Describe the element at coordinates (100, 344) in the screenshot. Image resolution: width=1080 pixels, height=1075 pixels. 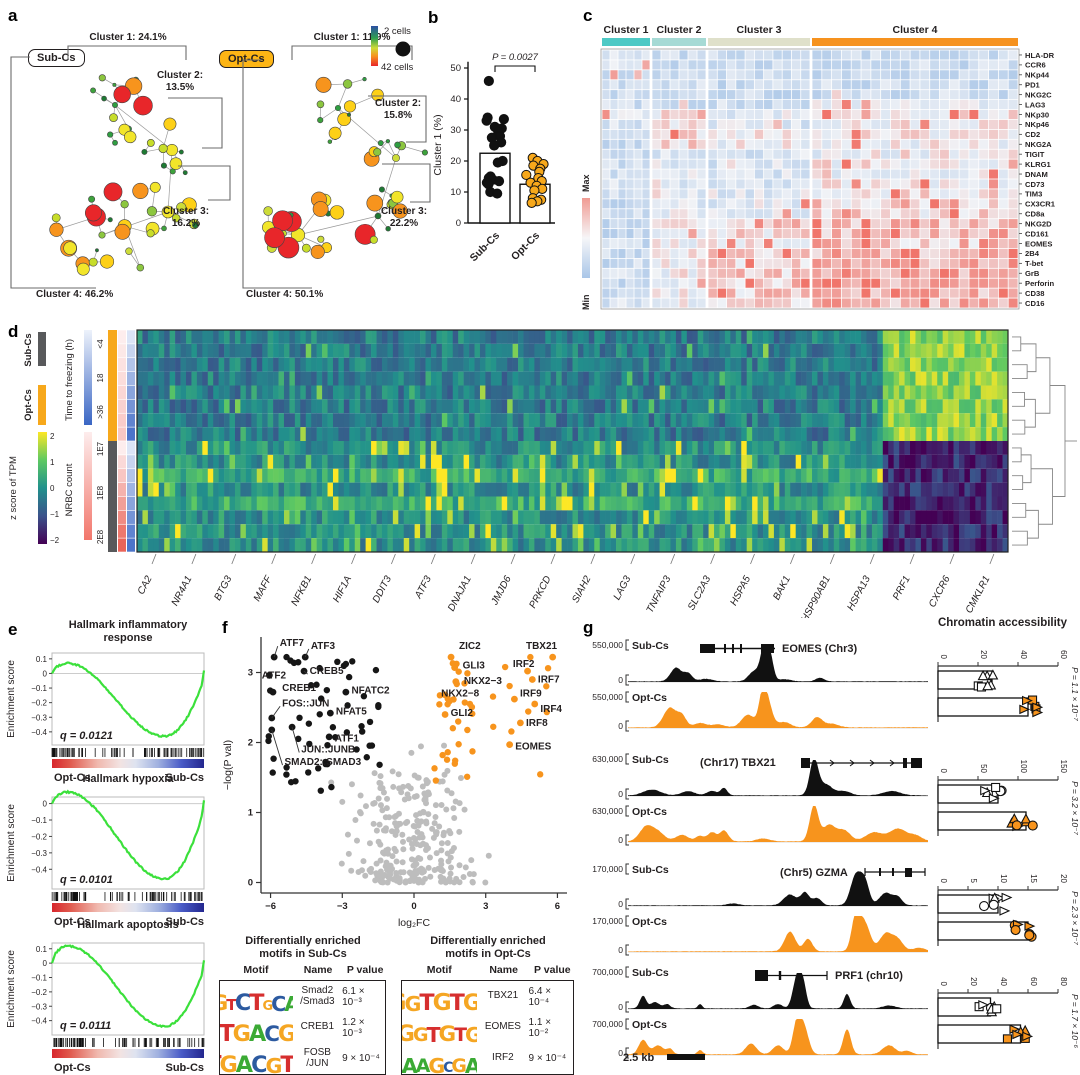
I see `svg-text: <4` at that location.